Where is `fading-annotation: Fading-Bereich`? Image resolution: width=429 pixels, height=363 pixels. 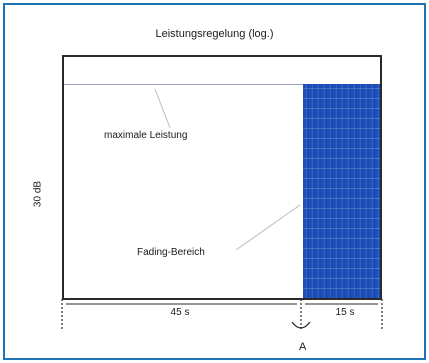 fading-annotation: Fading-Bereich is located at coordinates (171, 252).